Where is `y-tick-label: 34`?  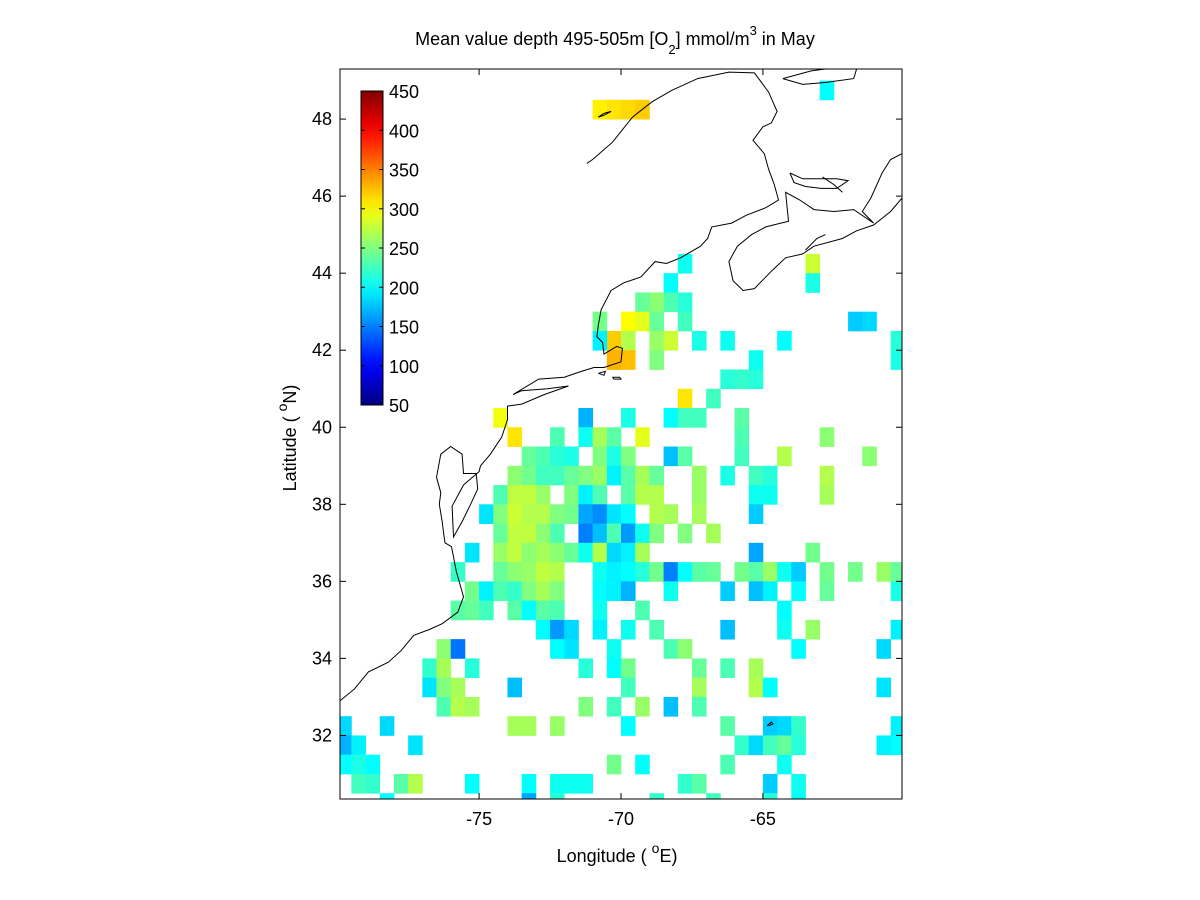 y-tick-label: 34 is located at coordinates (322, 658).